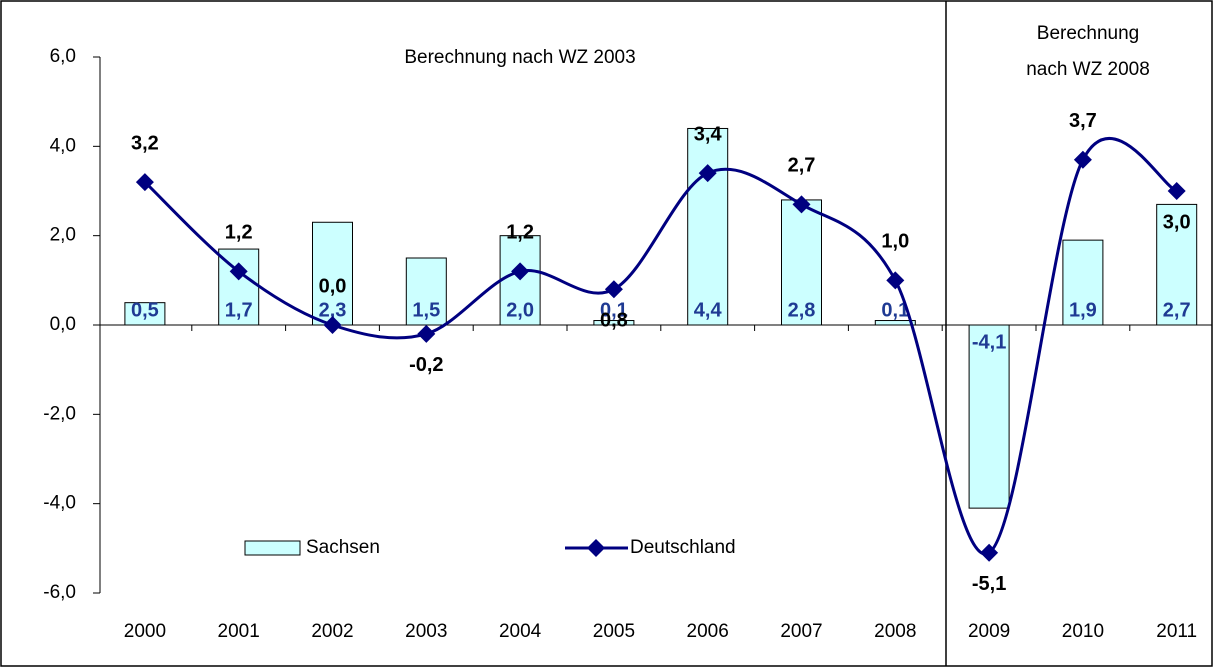 The height and width of the screenshot is (668, 1214). Describe the element at coordinates (59, 503) in the screenshot. I see `y-tick-label: -4,0` at that location.